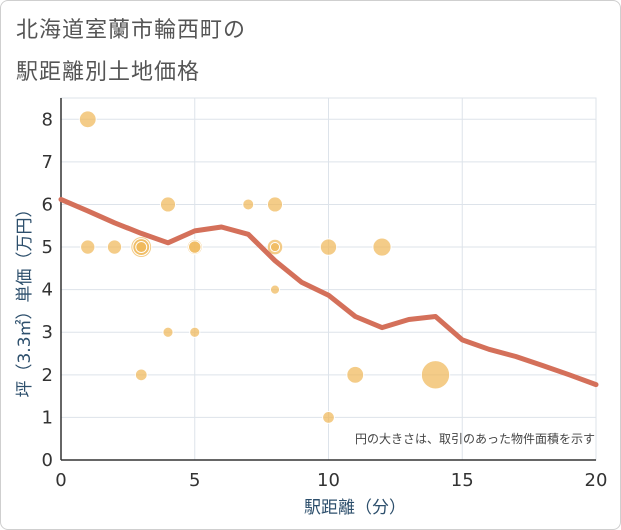 This screenshot has width=621, height=530. Describe the element at coordinates (47, 119) in the screenshot. I see `y-tick-label: 8` at that location.